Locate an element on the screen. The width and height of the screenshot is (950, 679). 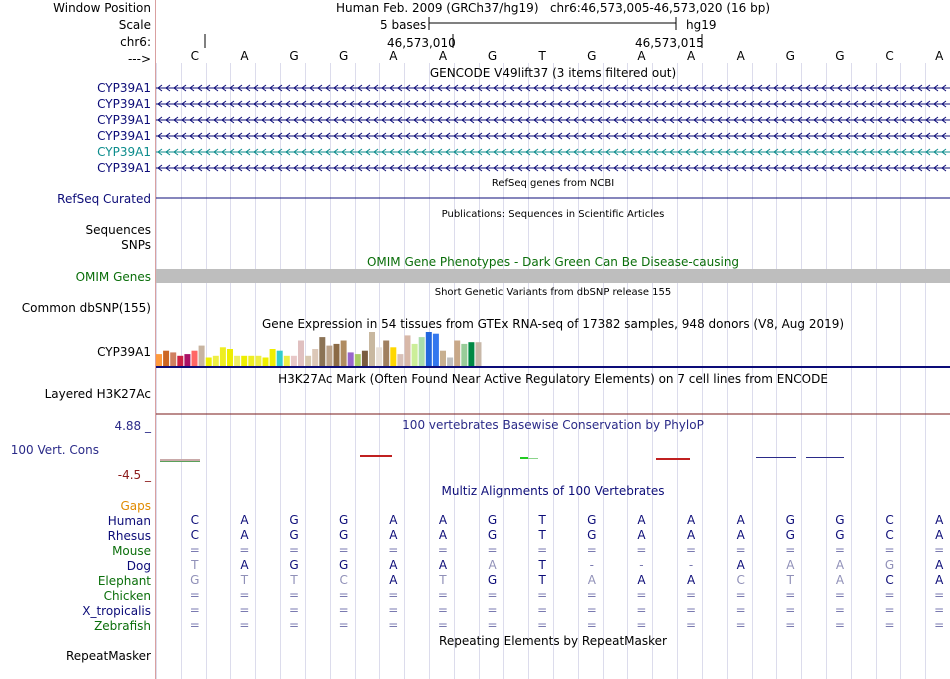
species-label-elephant: Elephant is located at coordinates (124, 581).